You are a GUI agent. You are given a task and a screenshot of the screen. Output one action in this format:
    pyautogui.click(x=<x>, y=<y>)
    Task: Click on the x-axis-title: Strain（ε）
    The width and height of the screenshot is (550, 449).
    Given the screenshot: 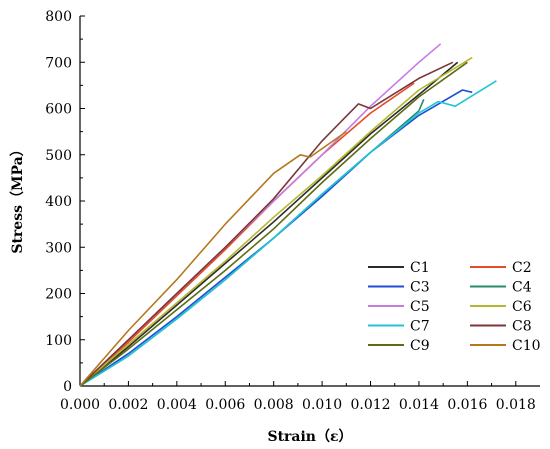 What is the action you would take?
    pyautogui.click(x=309, y=437)
    